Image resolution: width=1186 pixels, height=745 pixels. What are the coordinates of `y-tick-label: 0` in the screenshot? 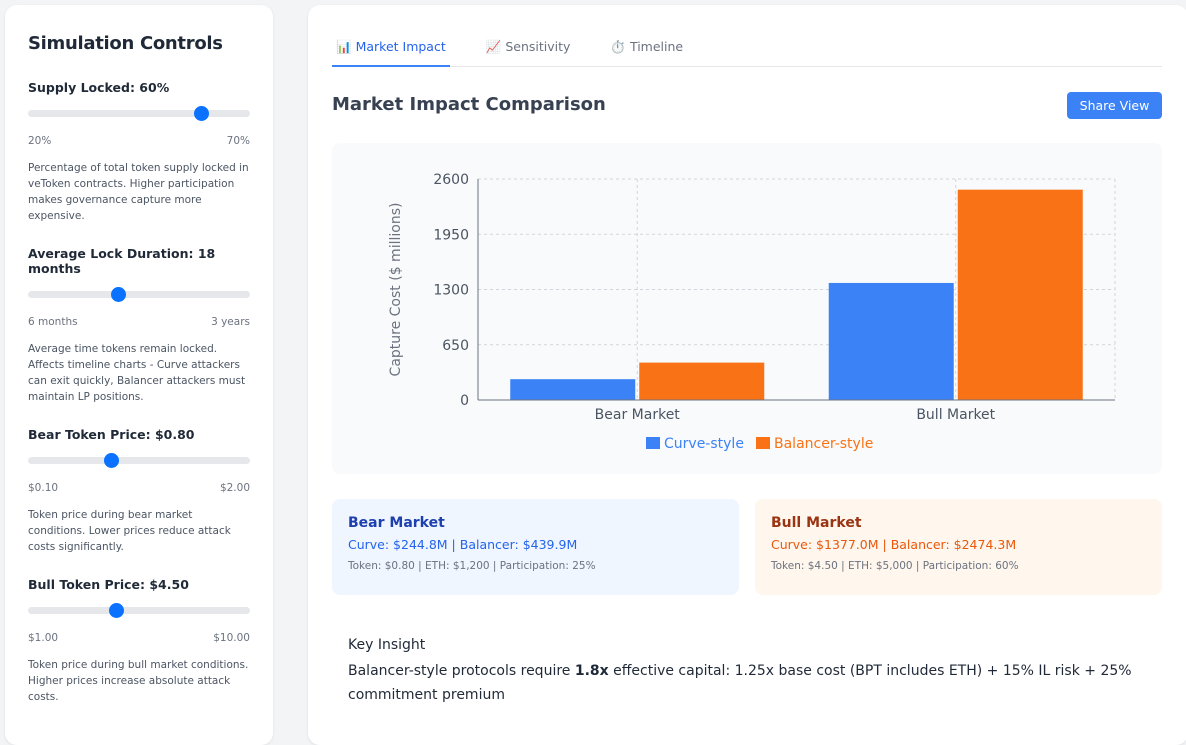 It's located at (464, 401).